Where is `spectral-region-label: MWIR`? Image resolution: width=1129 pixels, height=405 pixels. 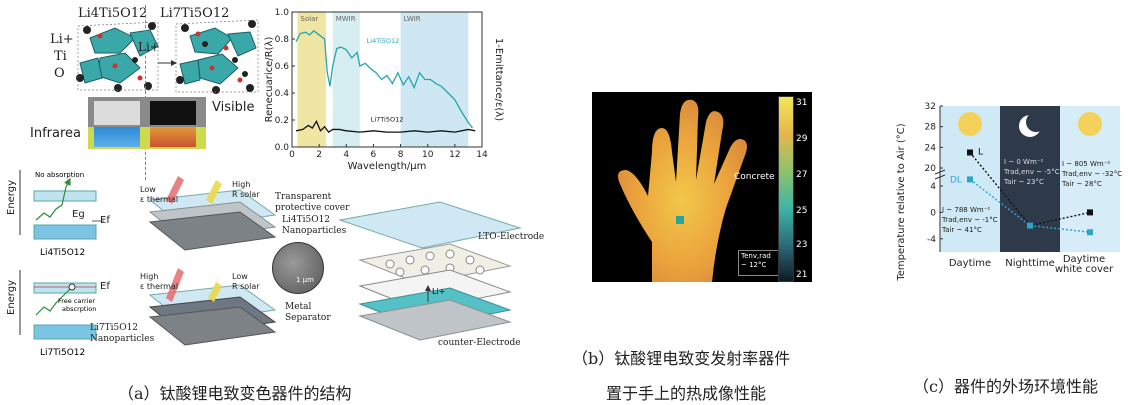
spectral-region-label: MWIR is located at coordinates (346, 19).